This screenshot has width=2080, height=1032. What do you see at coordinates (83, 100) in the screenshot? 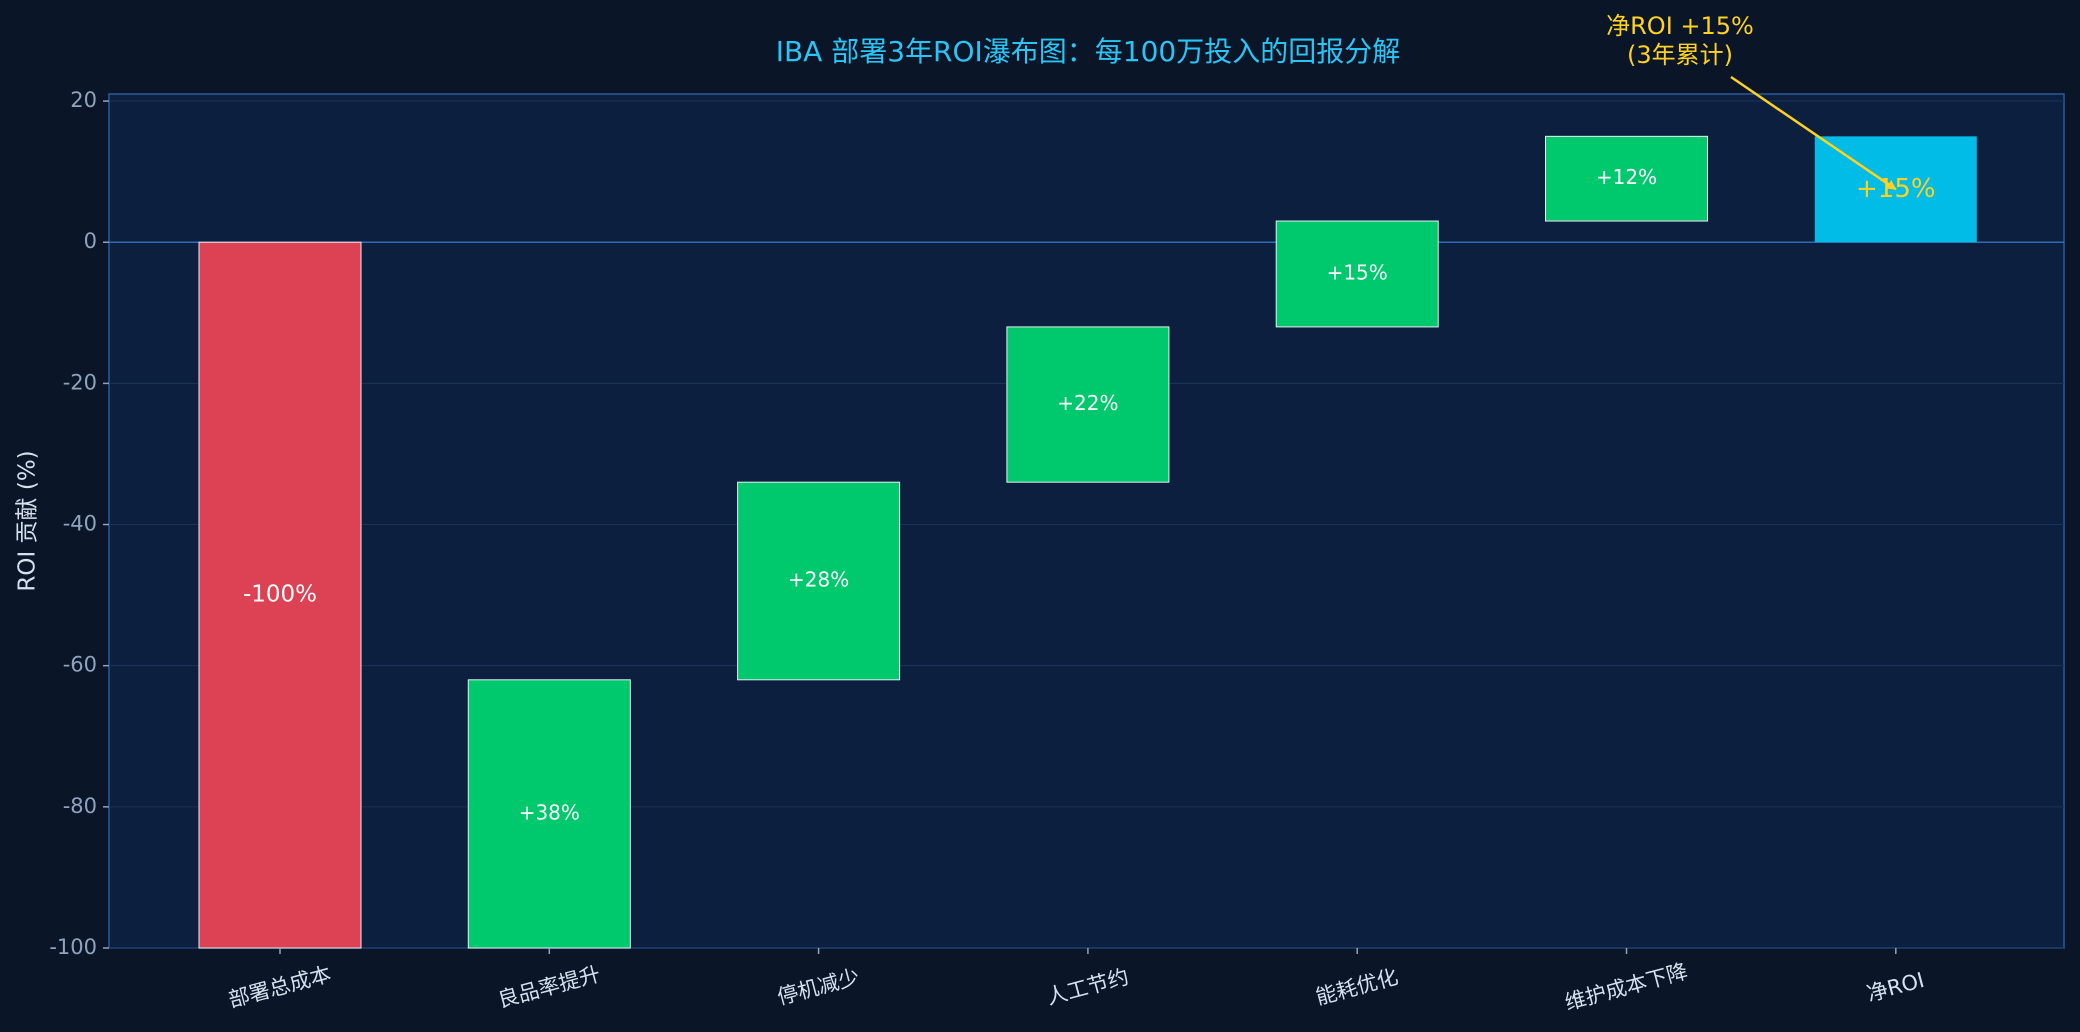
I see `y-tick-label: 20` at bounding box center [83, 100].